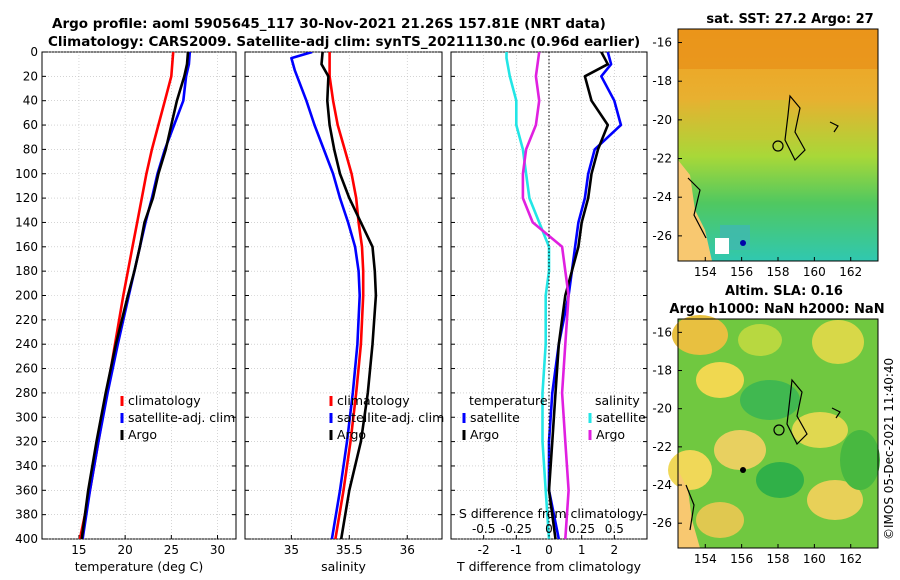 This screenshot has height=580, width=900. I want to click on x-tick-label: 25, so click(171, 550).